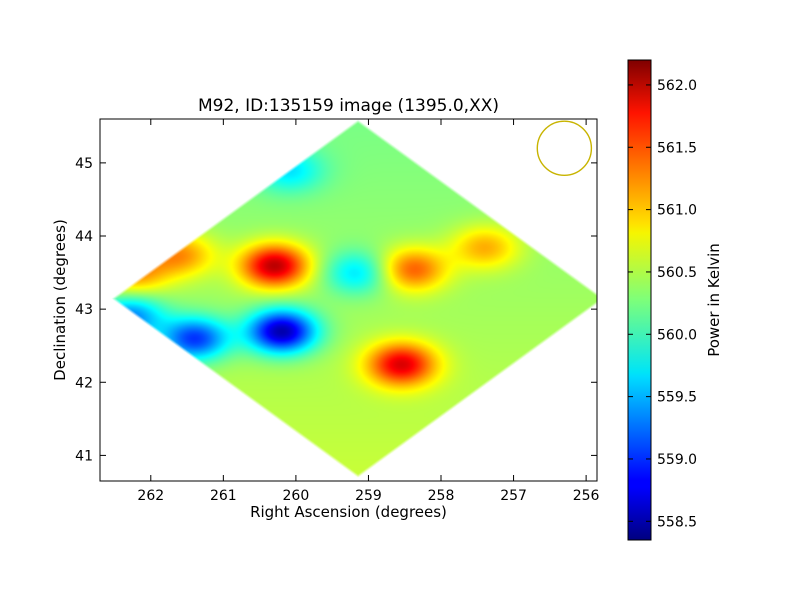  I want to click on colorbar-tick-label: 559.0, so click(677, 460).